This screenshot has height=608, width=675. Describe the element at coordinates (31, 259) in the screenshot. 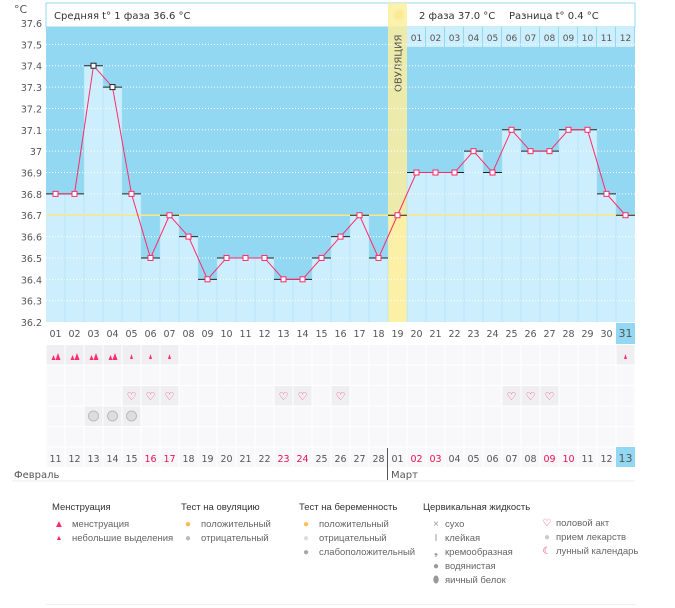

I see `y-tick-label: 36.5` at that location.